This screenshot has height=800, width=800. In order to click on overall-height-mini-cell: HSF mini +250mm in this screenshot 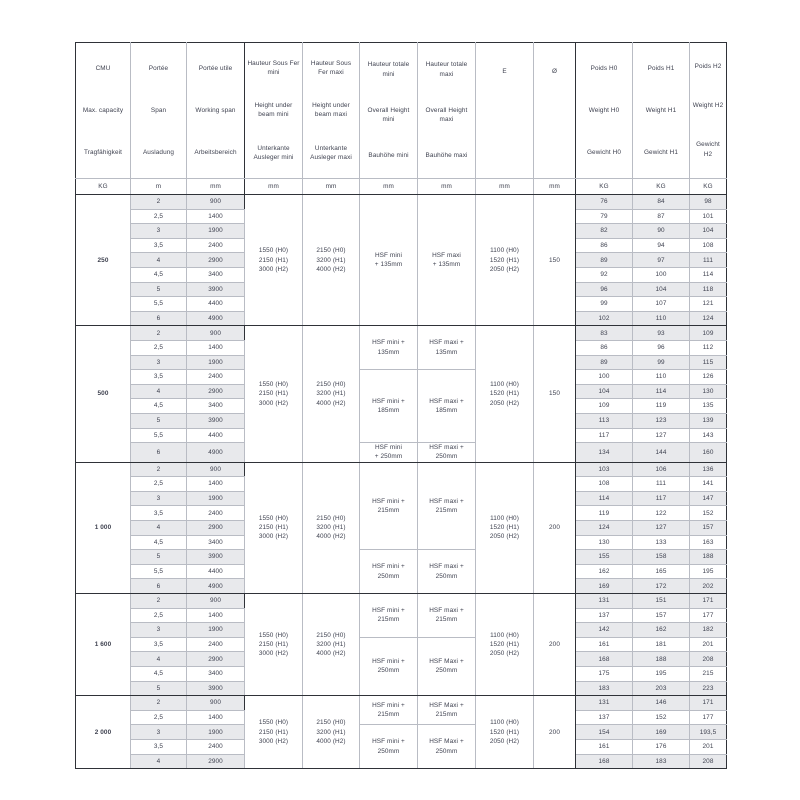, I will do `click(388, 666)`.